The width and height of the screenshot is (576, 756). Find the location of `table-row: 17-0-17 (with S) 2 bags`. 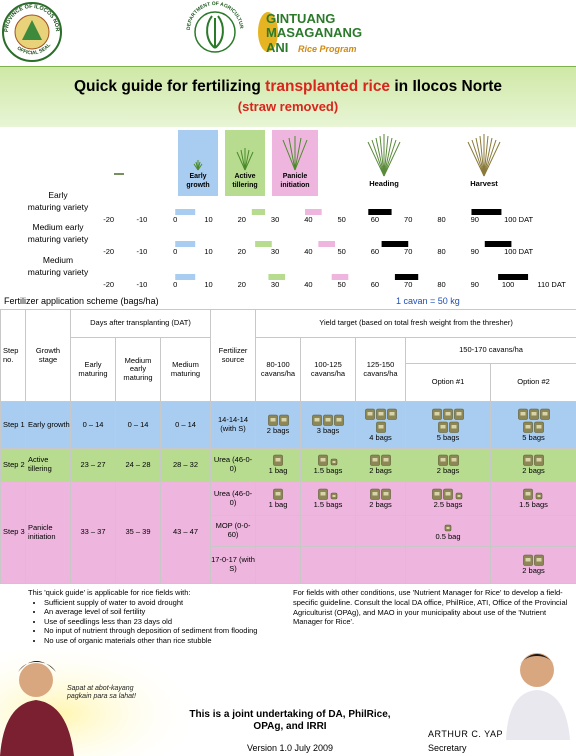

table-row: 17-0-17 (with S) 2 bags is located at coordinates (288, 565).